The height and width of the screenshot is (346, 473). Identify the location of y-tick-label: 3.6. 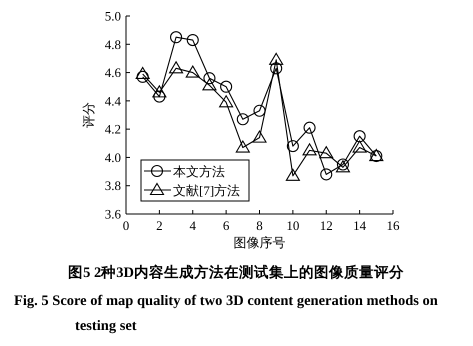
(113, 214).